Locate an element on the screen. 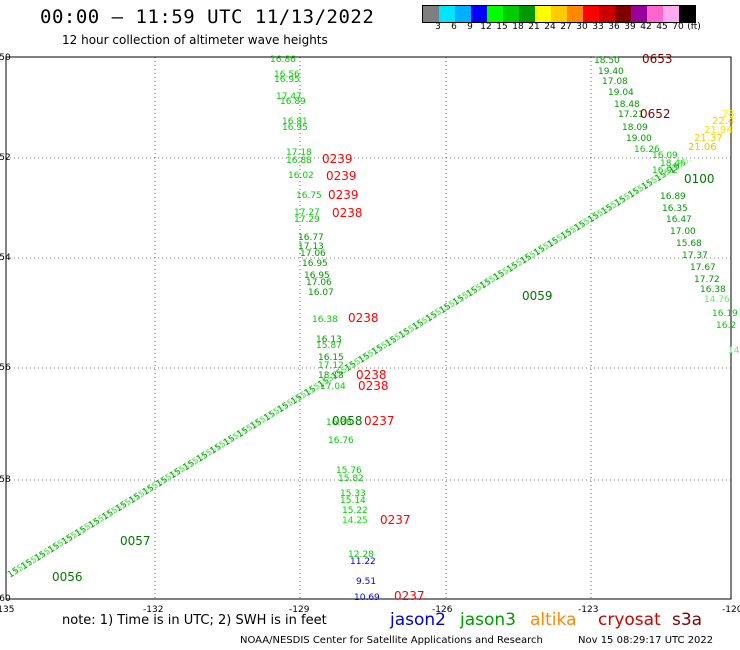 This screenshot has width=740, height=650. swh-value-track-a: 15.76 is located at coordinates (349, 471).